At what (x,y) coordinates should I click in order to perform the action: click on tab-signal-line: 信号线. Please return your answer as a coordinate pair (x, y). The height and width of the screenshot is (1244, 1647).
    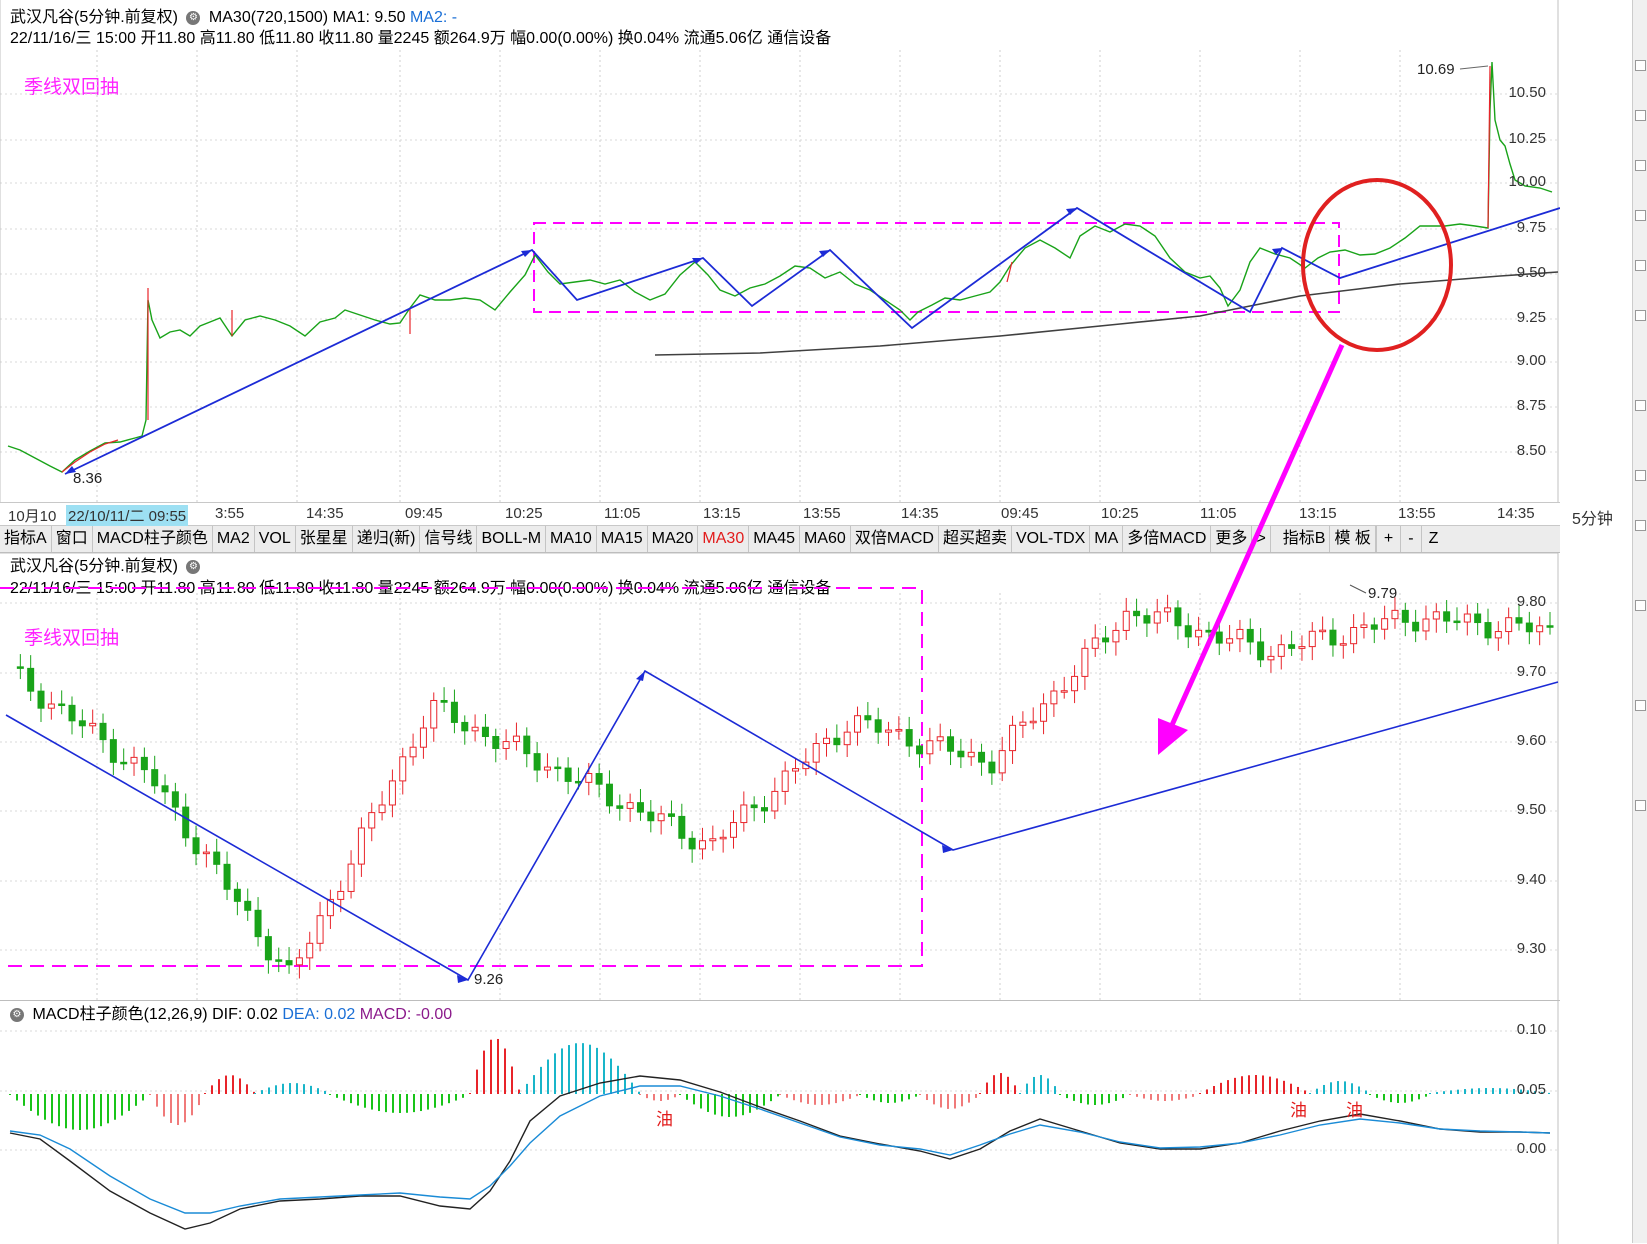
    Looking at the image, I should click on (449, 539).